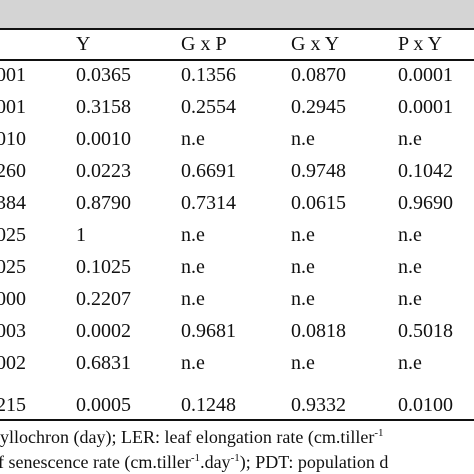  Describe the element at coordinates (235, 458) in the screenshot. I see `footnote-line-2-sup-2: -1` at that location.